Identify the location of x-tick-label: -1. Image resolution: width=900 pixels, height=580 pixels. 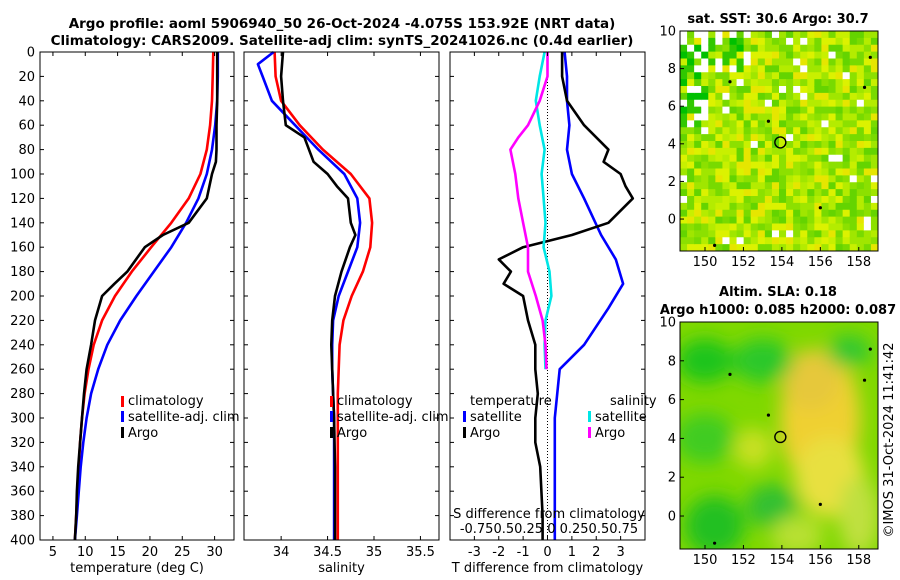
(523, 552).